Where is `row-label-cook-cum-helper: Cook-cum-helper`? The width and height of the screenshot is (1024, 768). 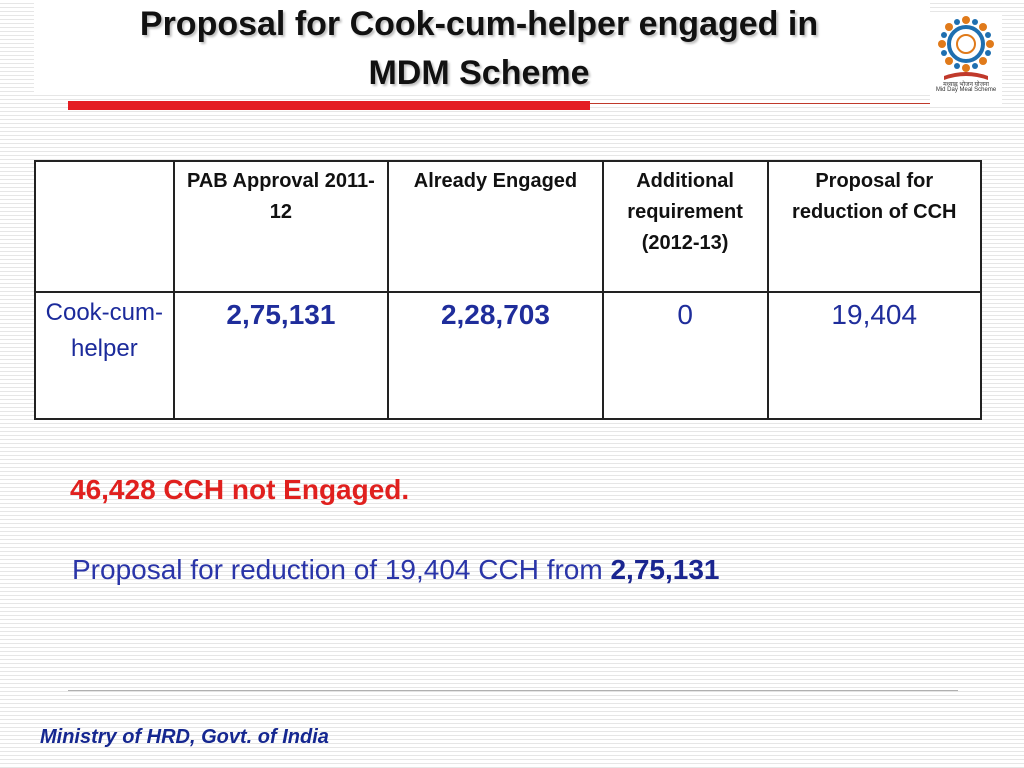 row-label-cook-cum-helper: Cook-cum-helper is located at coordinates (104, 355).